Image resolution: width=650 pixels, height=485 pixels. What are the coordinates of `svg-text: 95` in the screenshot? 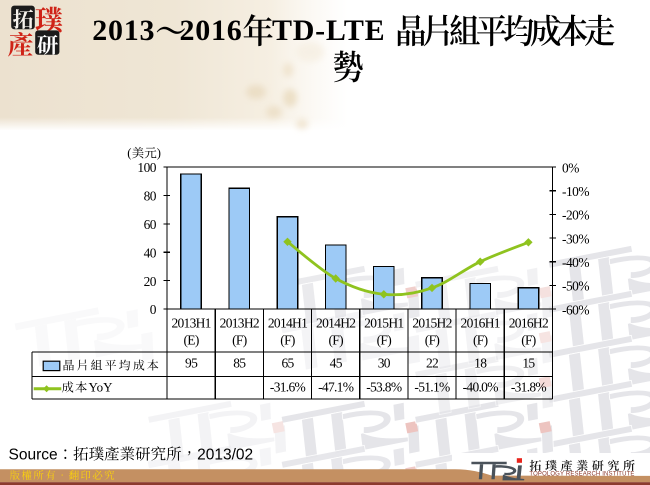 It's located at (191, 362).